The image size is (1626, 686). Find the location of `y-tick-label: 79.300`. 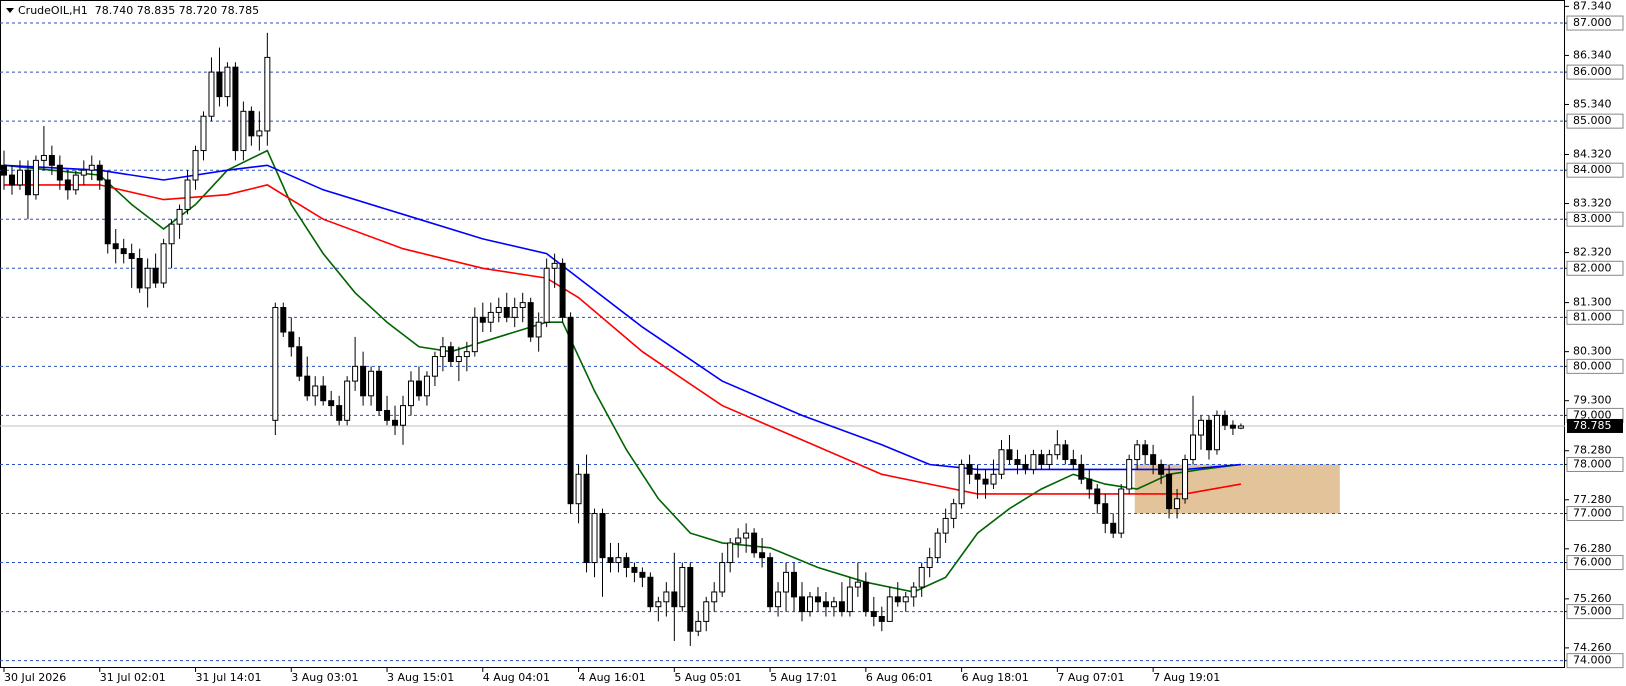

y-tick-label: 79.300 is located at coordinates (1592, 400).